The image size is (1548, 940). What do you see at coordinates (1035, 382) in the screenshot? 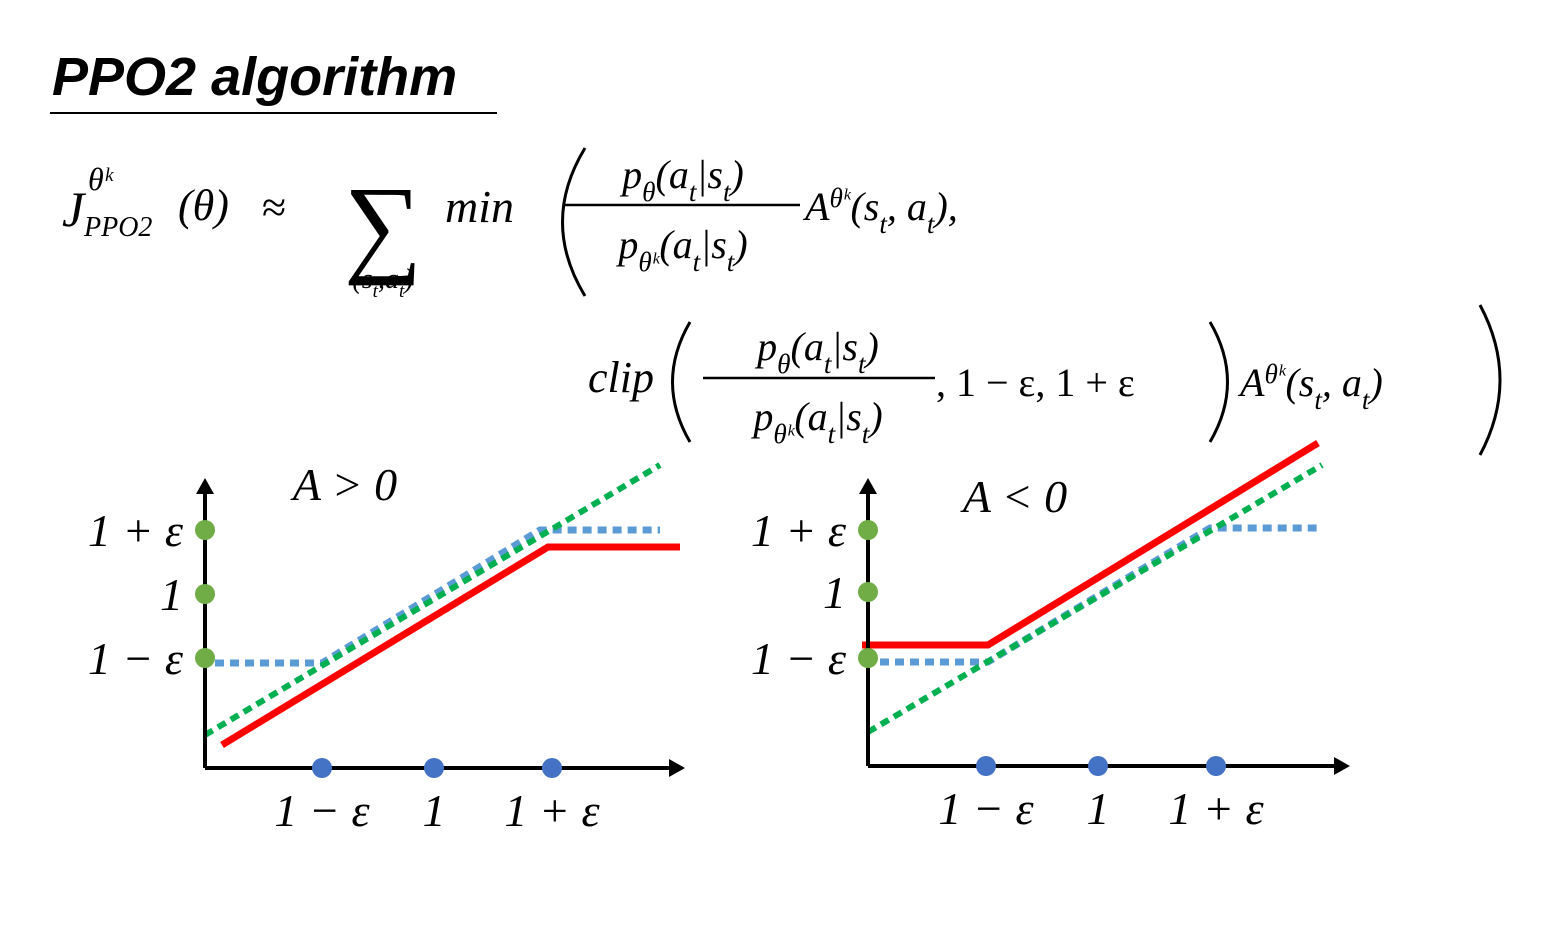
I see `clip-args: , 1 − ε, 1 + ε` at bounding box center [1035, 382].